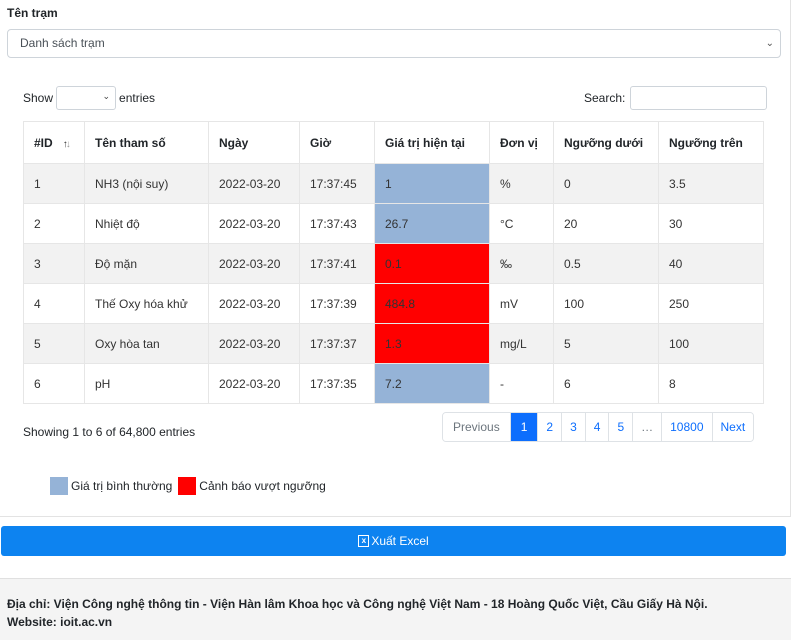  I want to click on legend-label-alarm: Cảnh báo vượt ngưỡng, so click(262, 486).